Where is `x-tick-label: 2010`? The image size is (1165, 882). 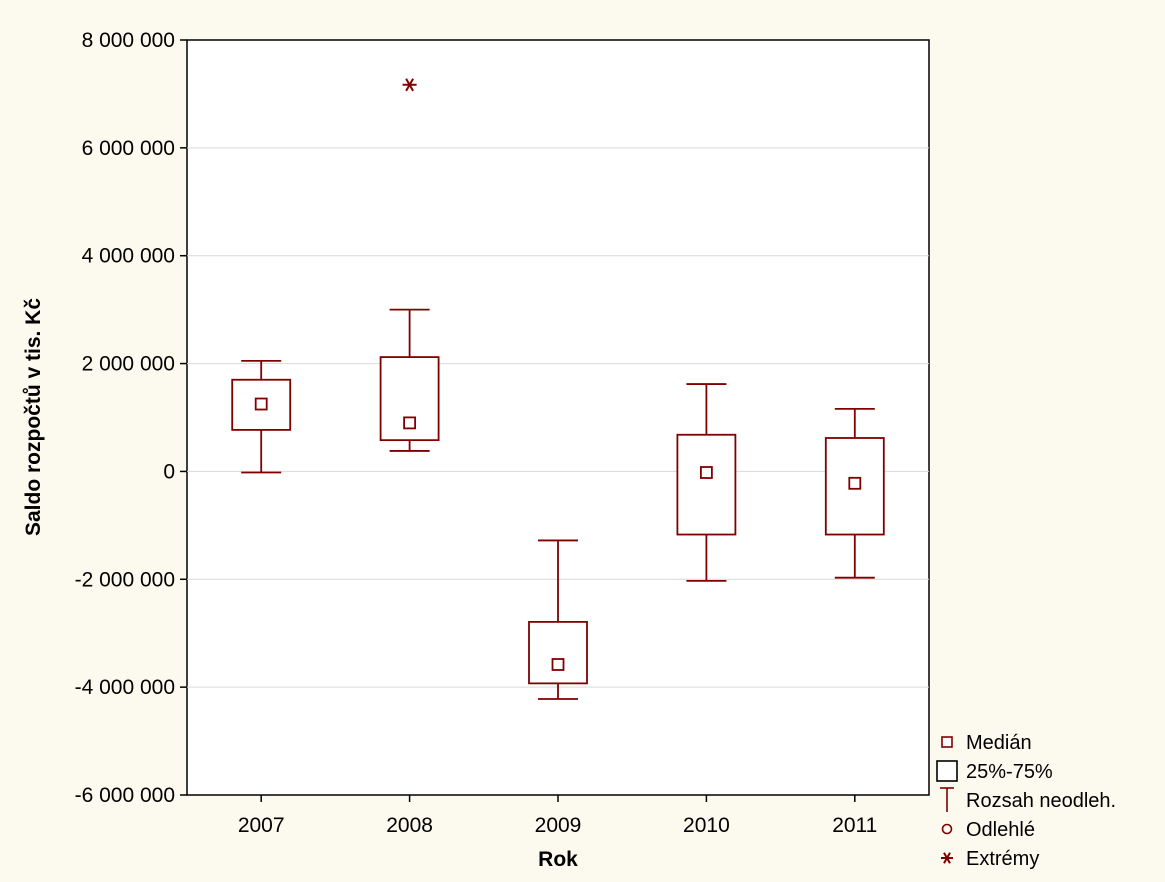 x-tick-label: 2010 is located at coordinates (706, 825).